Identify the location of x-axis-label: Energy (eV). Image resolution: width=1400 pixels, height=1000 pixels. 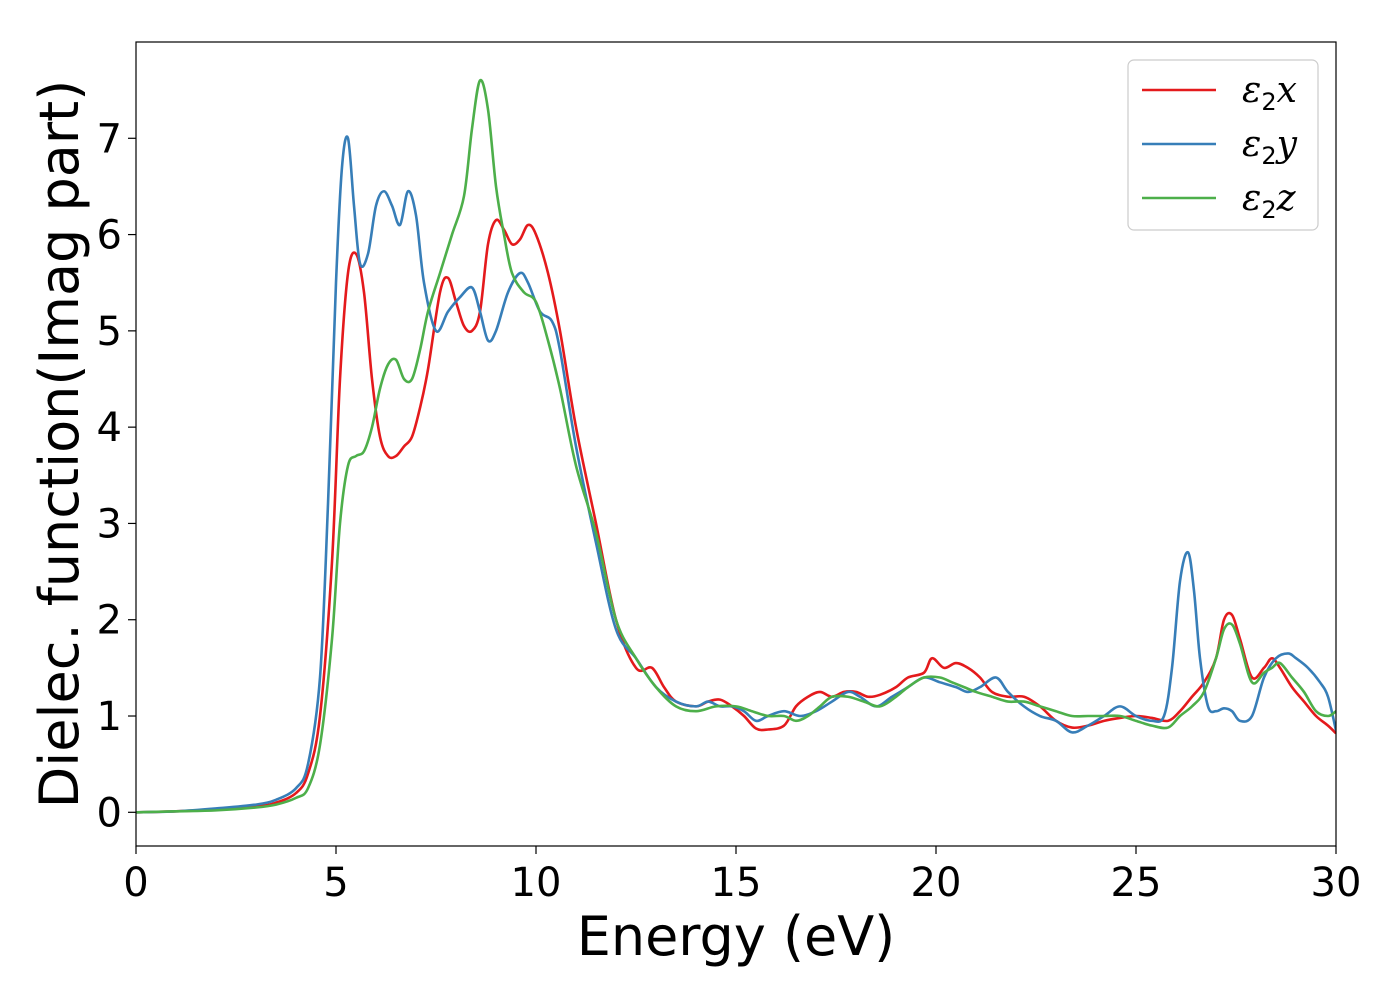
(736, 936).